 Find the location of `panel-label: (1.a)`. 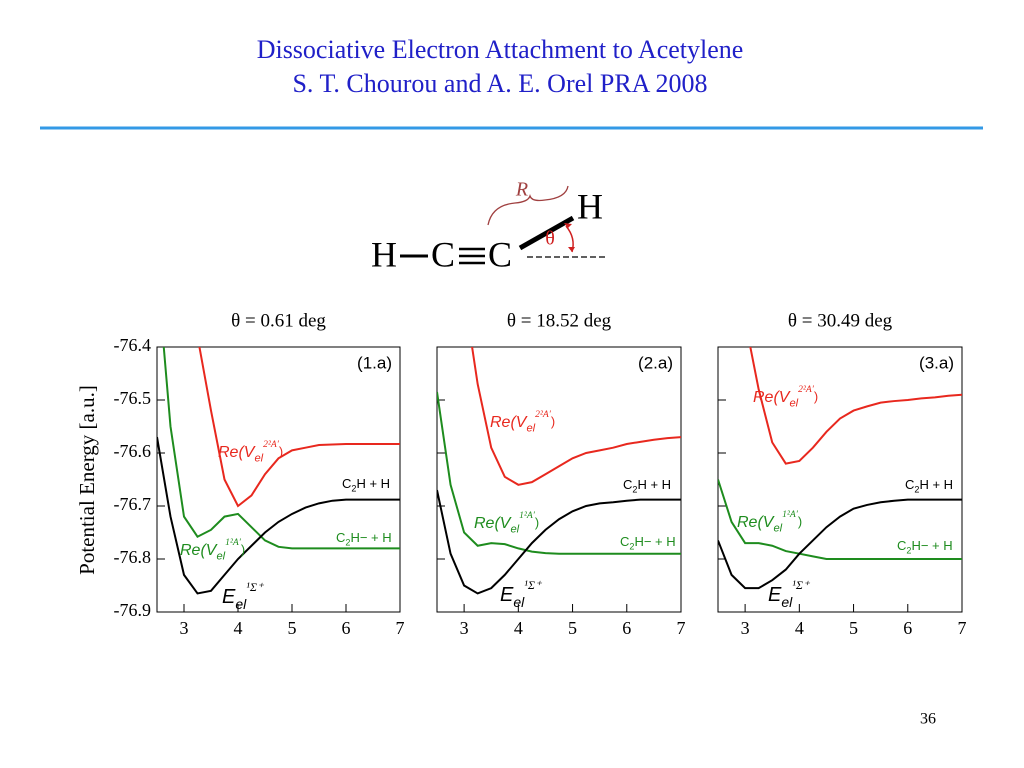

panel-label: (1.a) is located at coordinates (374, 362).